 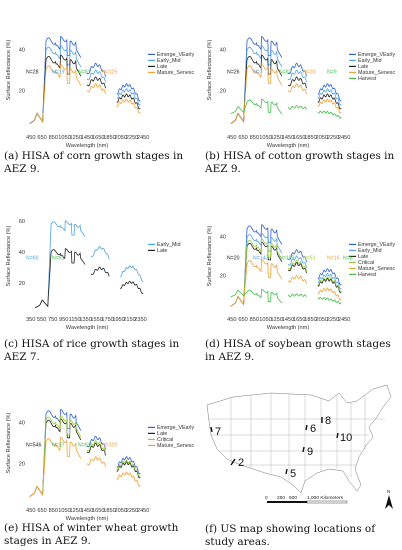 What do you see at coordinates (293, 474) in the screenshot?
I see `site-label-5: 5` at bounding box center [293, 474].